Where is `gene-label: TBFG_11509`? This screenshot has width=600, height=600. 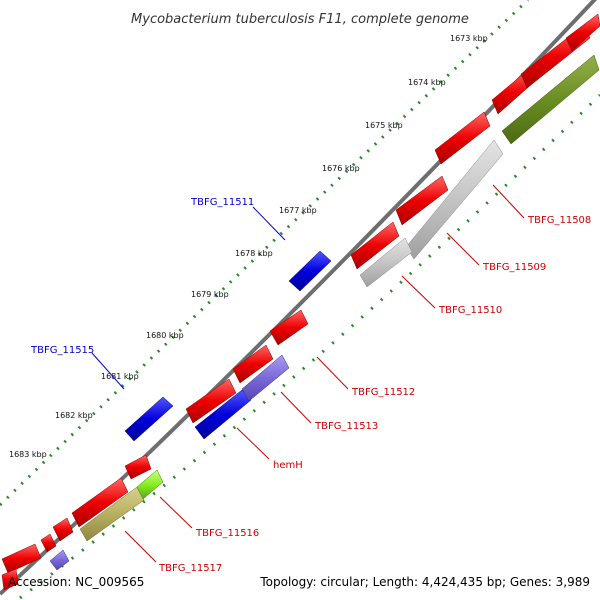
gene-label: TBFG_11509 is located at coordinates (514, 267).